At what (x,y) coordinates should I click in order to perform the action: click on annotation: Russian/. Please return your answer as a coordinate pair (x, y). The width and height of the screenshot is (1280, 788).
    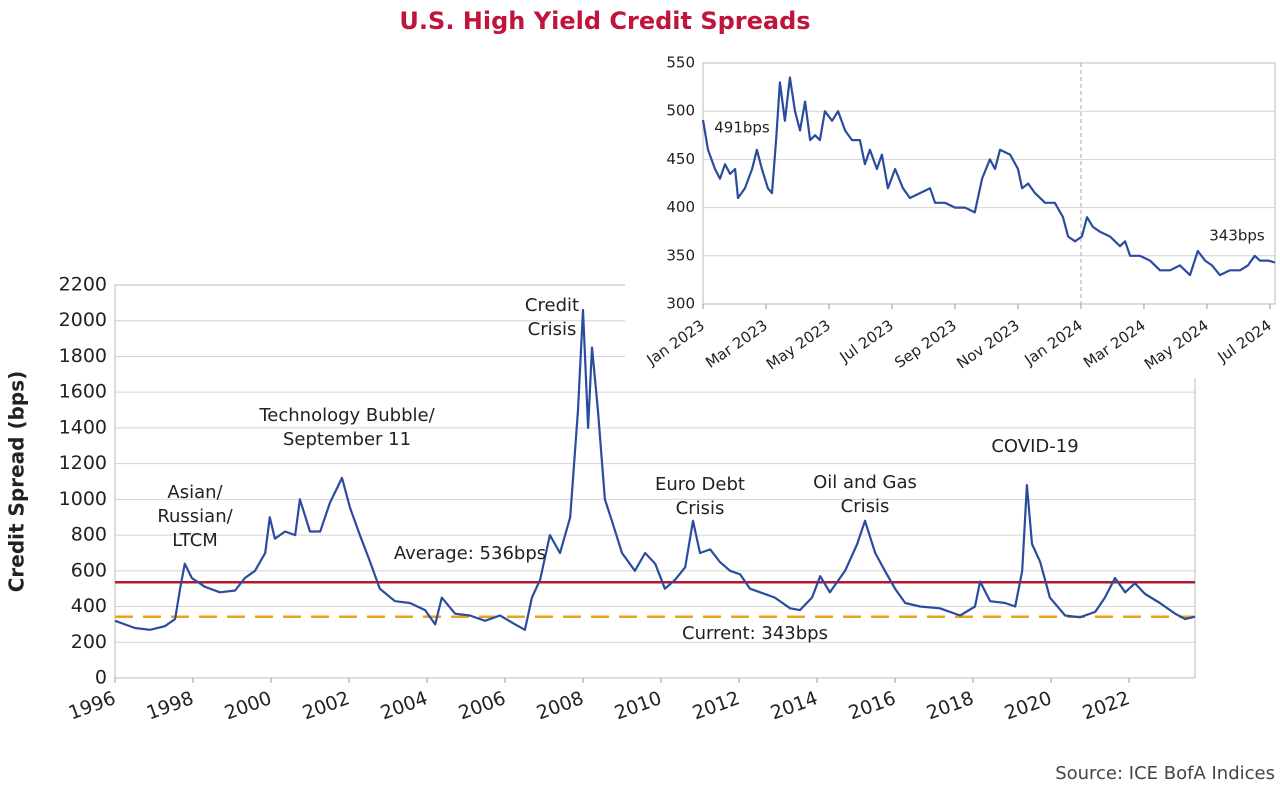
    Looking at the image, I should click on (195, 516).